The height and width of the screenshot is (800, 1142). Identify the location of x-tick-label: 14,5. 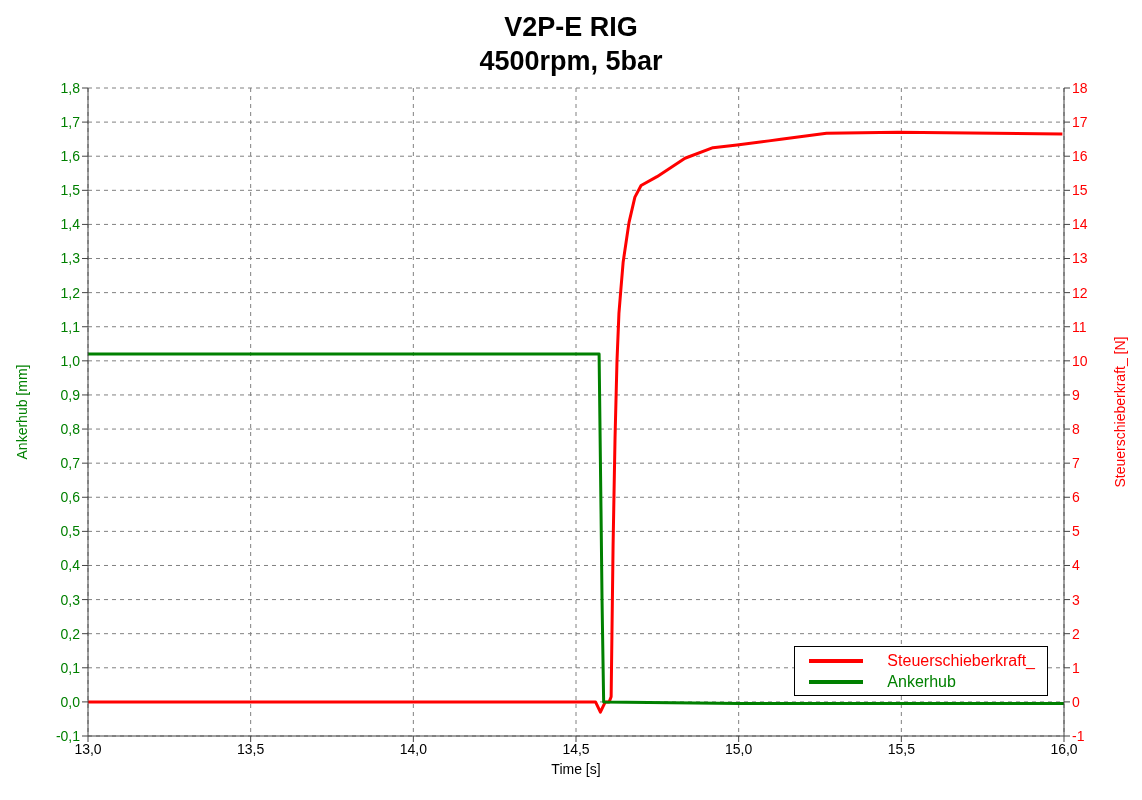
(576, 748).